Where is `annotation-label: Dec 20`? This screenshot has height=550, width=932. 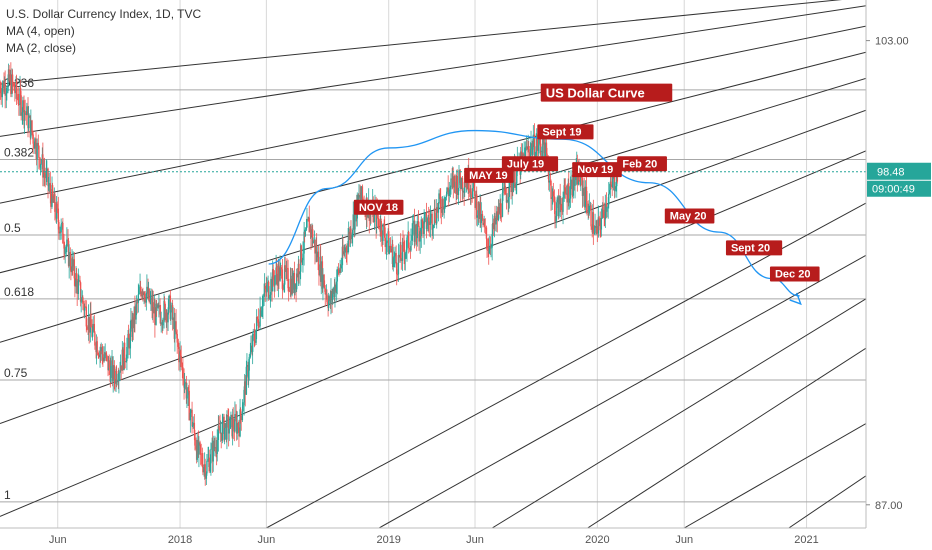 annotation-label: Dec 20 is located at coordinates (794, 274).